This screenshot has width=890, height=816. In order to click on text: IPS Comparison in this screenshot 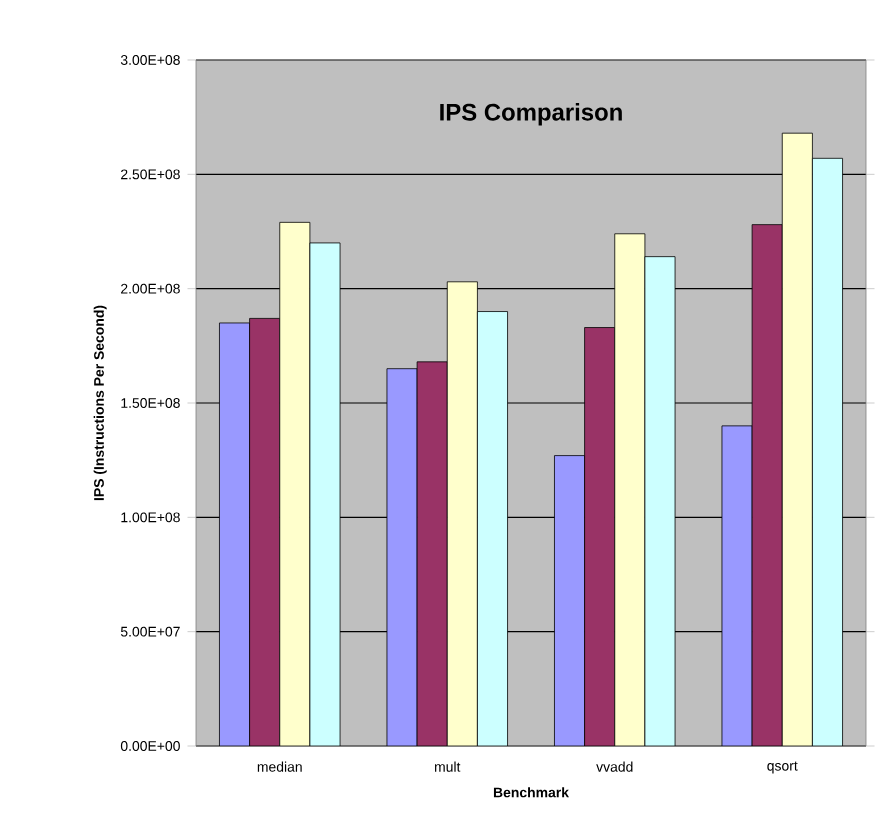, I will do `click(531, 114)`.